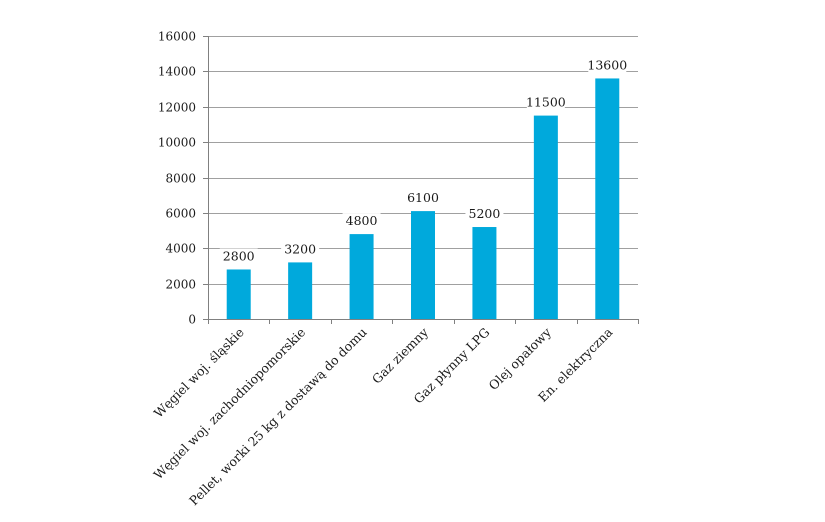  I want to click on x-category-label: Gaz ziemny, so click(400, 355).